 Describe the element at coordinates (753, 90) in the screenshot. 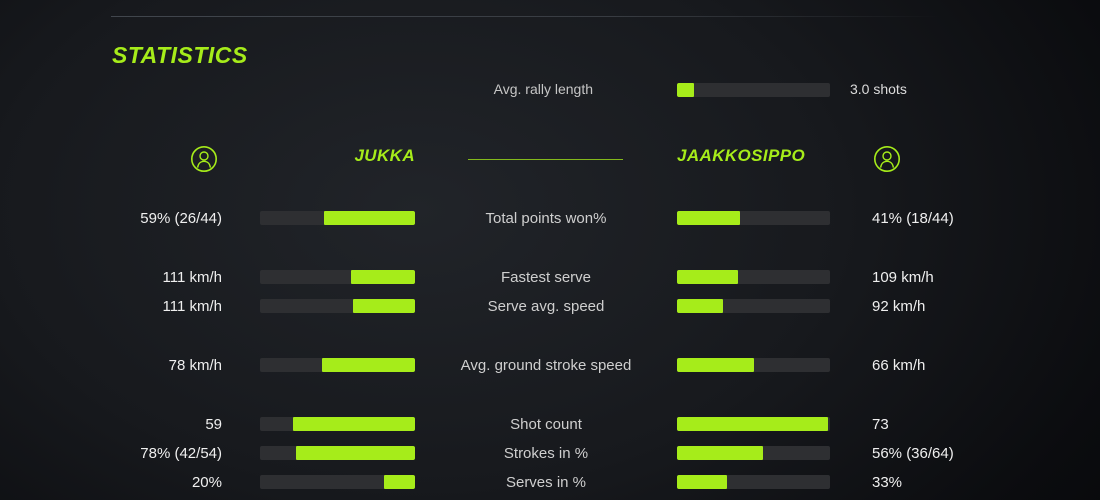

I see `avg-rally-length-bar` at that location.